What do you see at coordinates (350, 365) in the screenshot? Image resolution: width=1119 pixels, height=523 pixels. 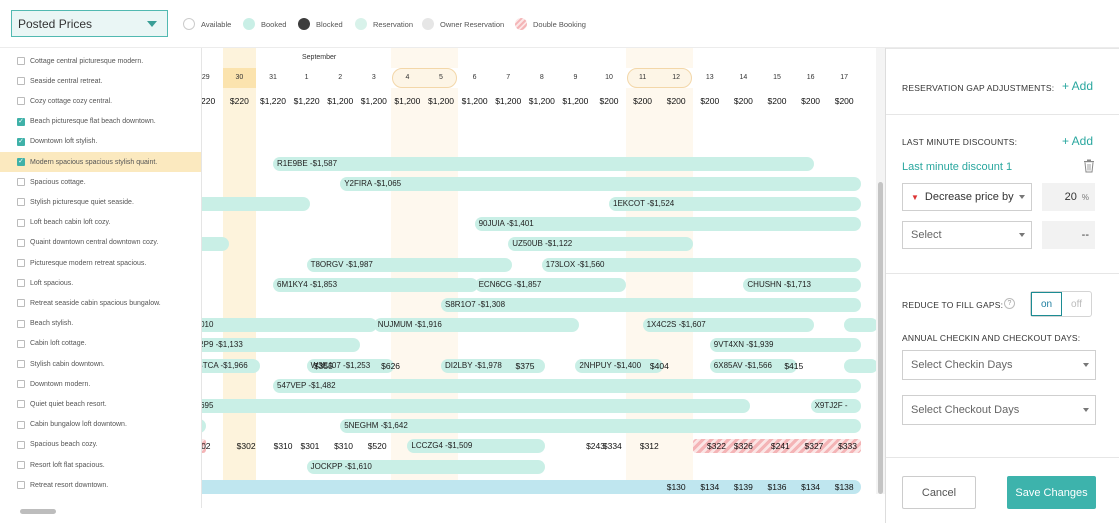 I see `reservation-bar: W3EJ07 -$1,253` at bounding box center [350, 365].